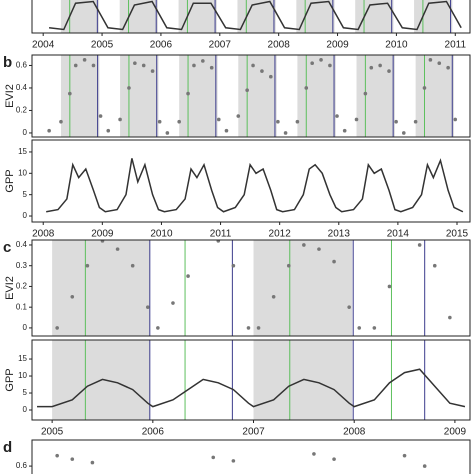  What do you see at coordinates (22, 172) in the screenshot?
I see `y-tick-label: 10` at bounding box center [22, 172].